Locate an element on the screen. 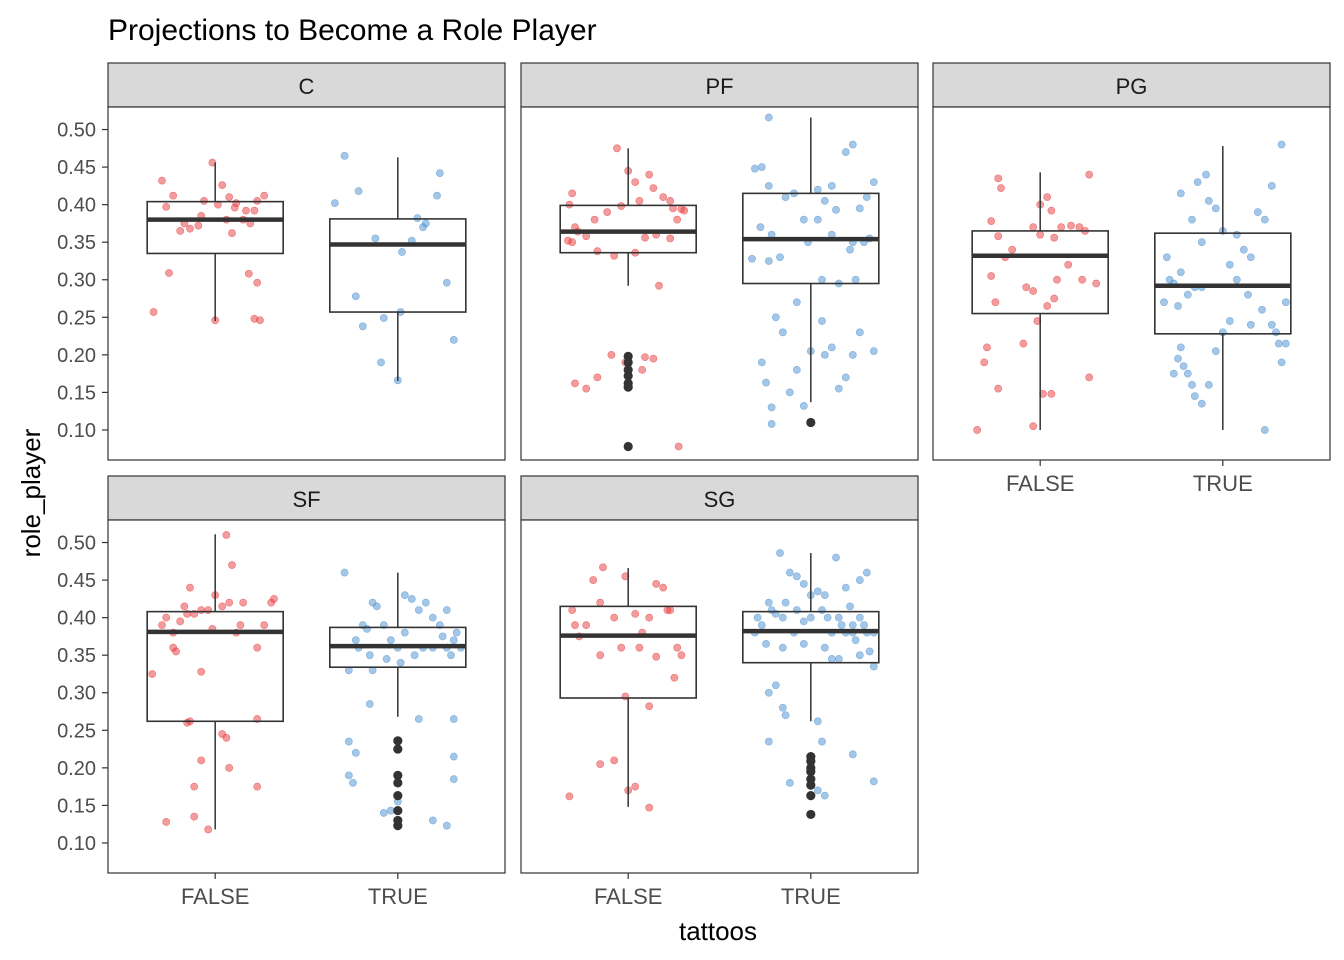  facet-label: C is located at coordinates (307, 86).